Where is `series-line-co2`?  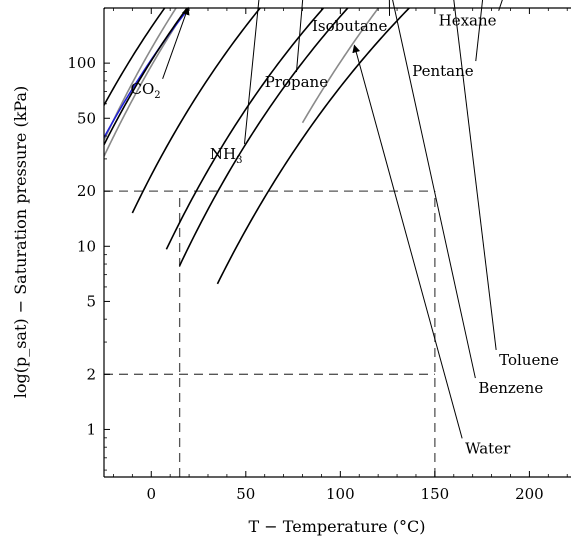 series-line-co2 is located at coordinates (146, 82).